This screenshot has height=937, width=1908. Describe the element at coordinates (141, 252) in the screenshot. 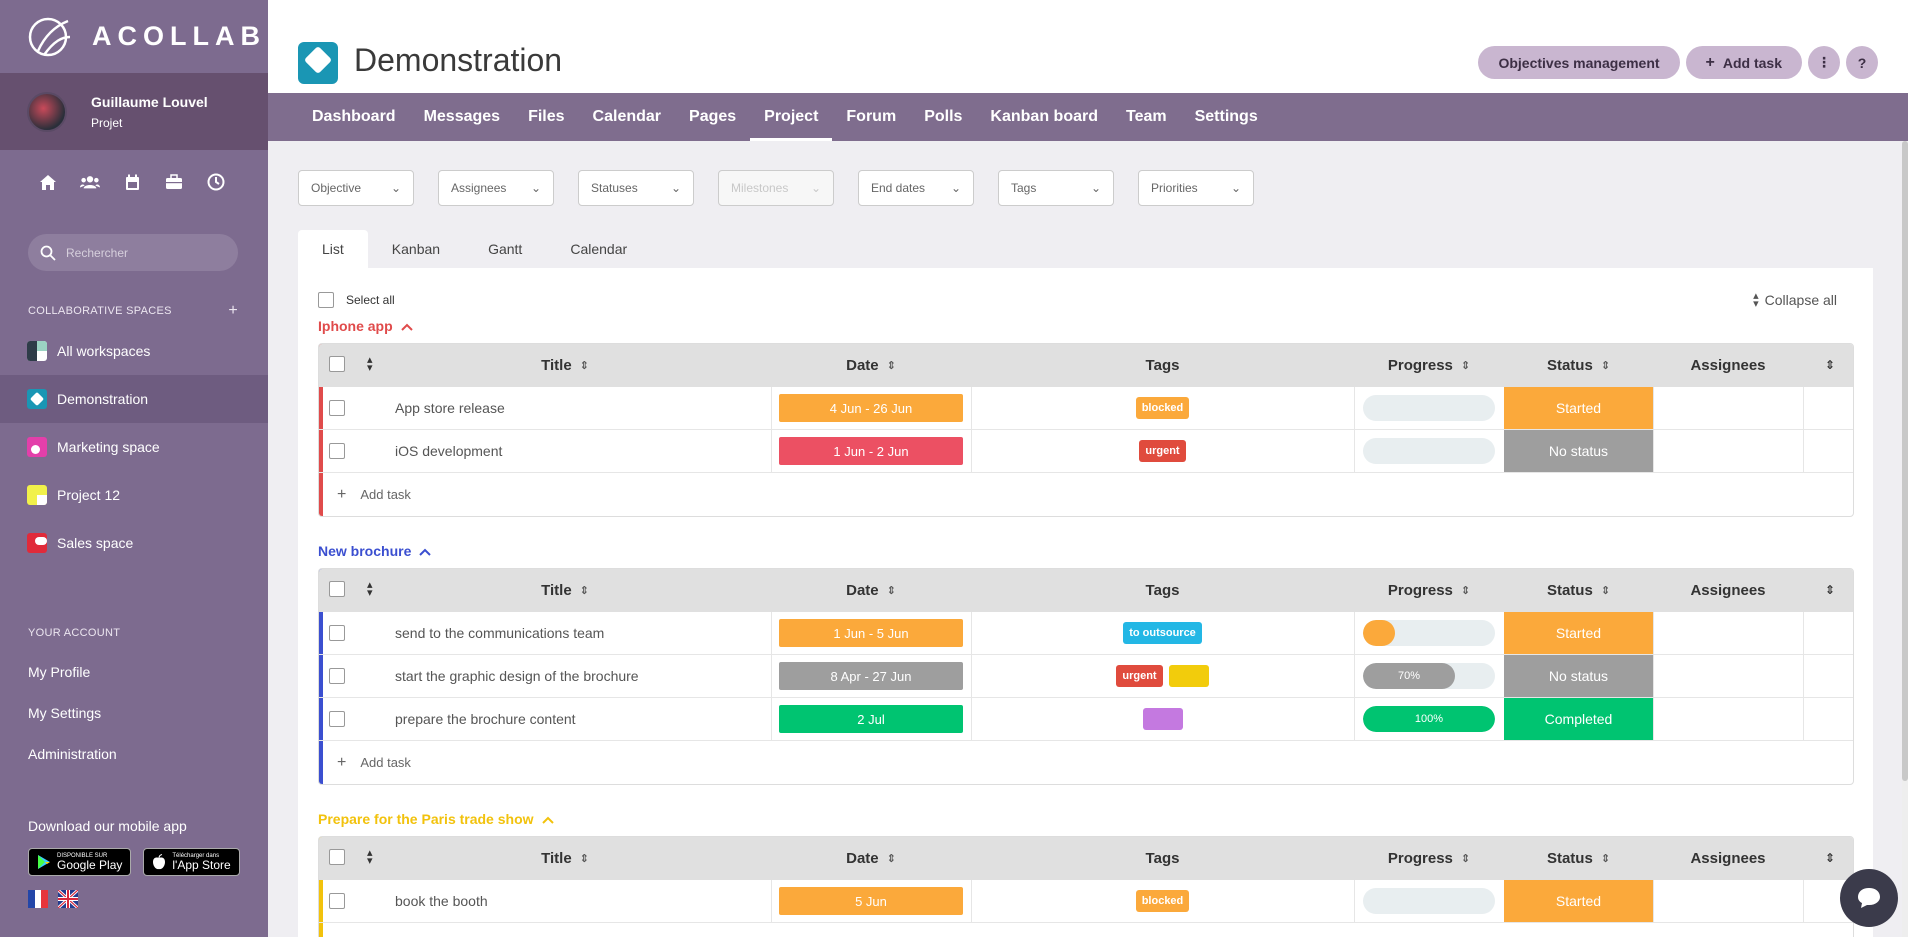

I see `sidebar-search-input` at that location.